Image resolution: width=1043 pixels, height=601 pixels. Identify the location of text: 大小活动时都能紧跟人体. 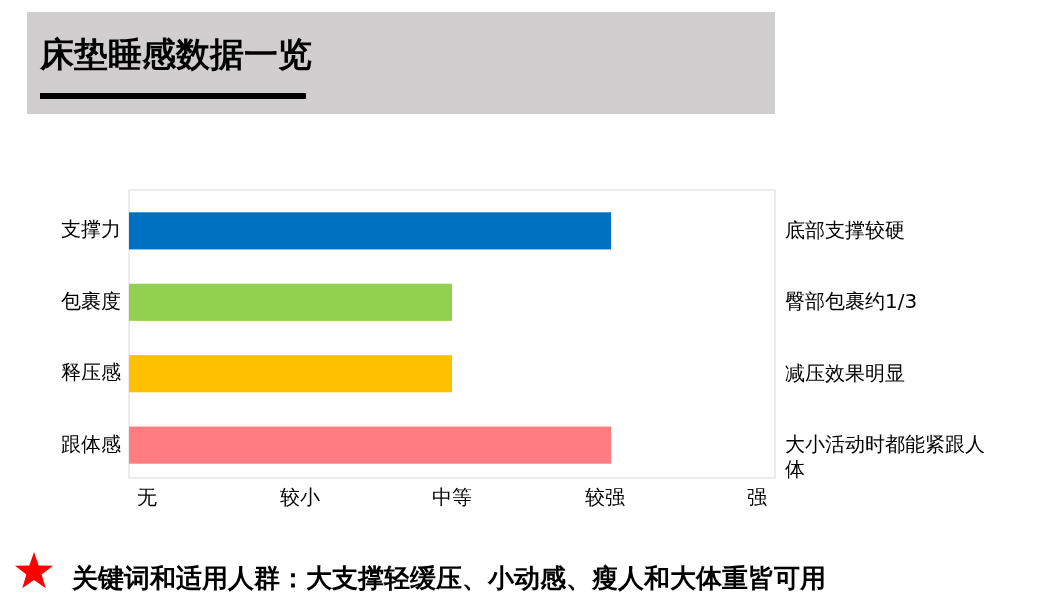
(885, 456).